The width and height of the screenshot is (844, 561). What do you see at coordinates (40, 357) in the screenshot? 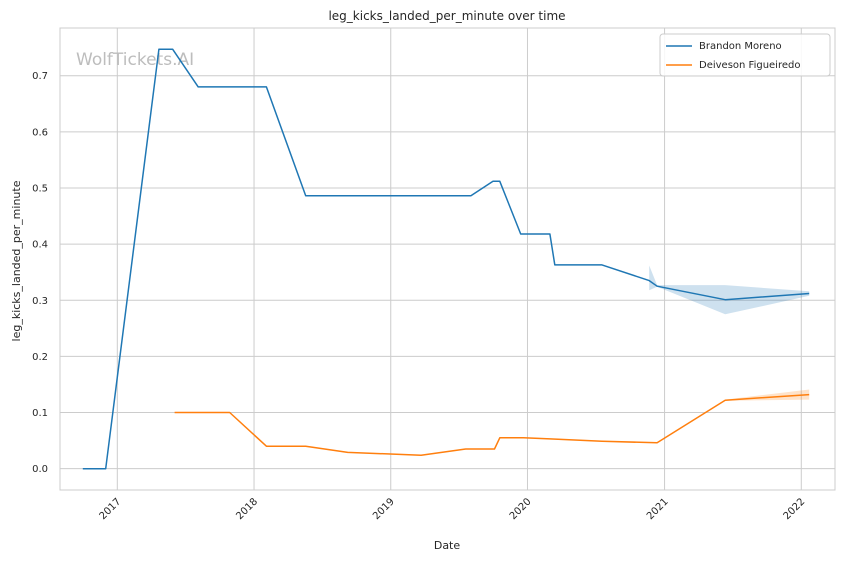
I see `y-tick-label: 0.2` at bounding box center [40, 357].